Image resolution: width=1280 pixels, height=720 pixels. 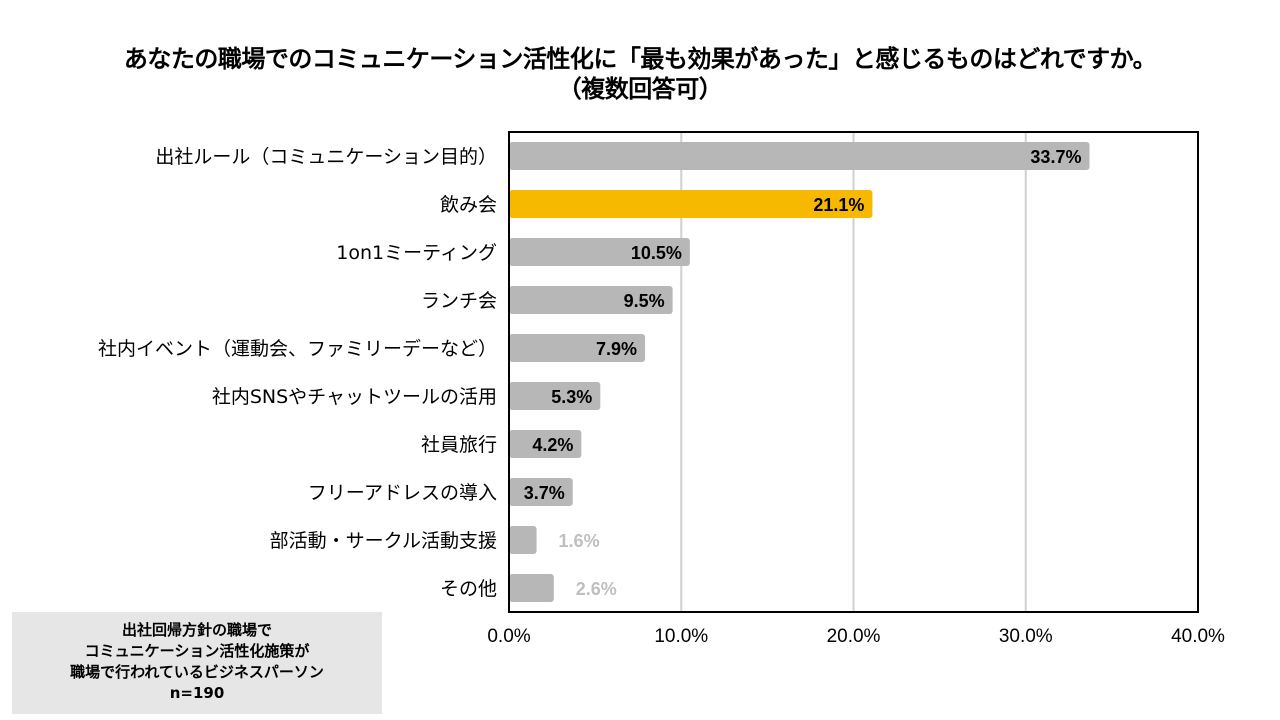 What do you see at coordinates (656, 253) in the screenshot?
I see `value-label-2: 10.5%` at bounding box center [656, 253].